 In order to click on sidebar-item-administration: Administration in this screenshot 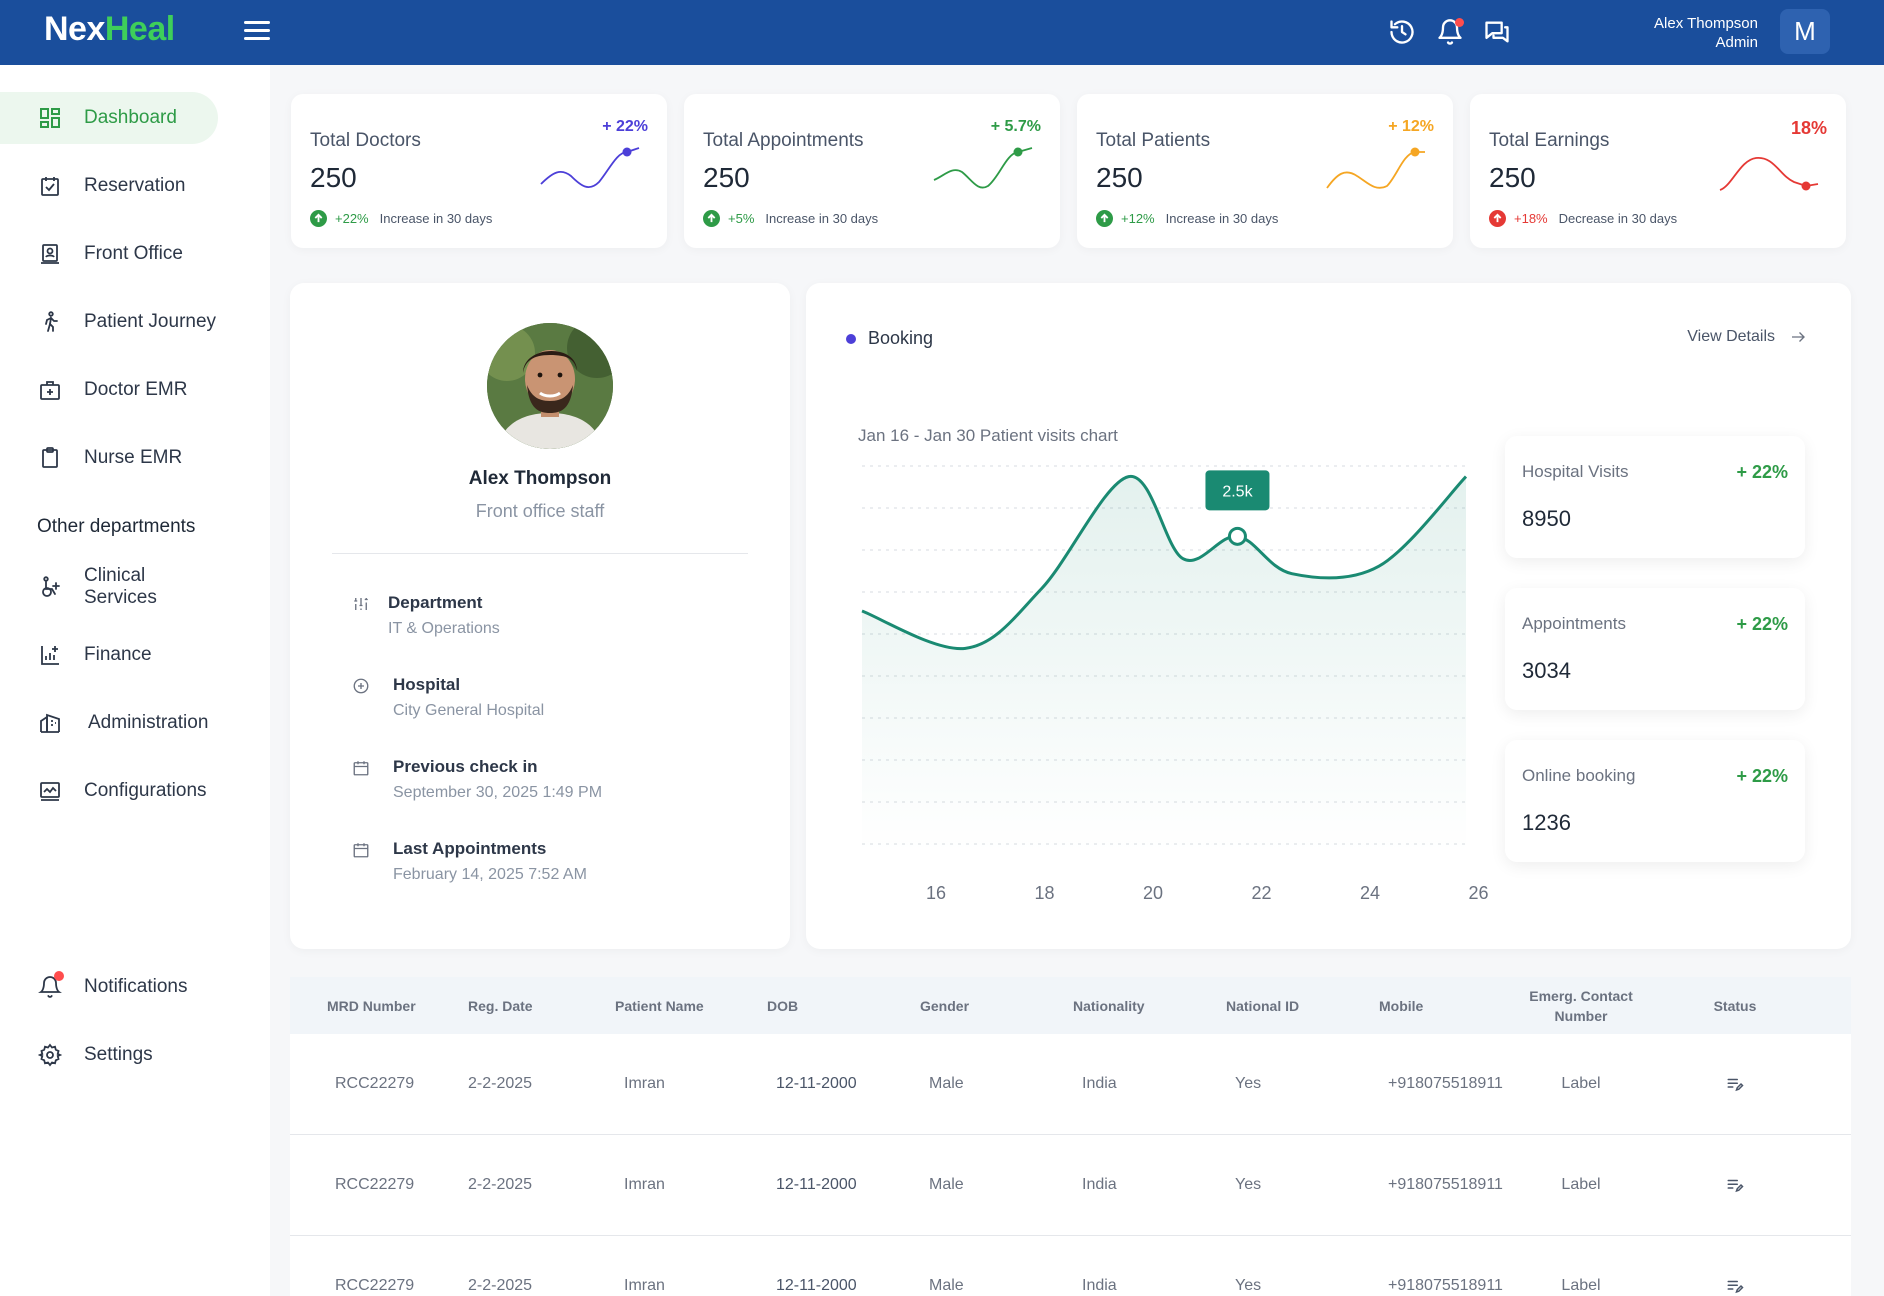, I will do `click(109, 723)`.